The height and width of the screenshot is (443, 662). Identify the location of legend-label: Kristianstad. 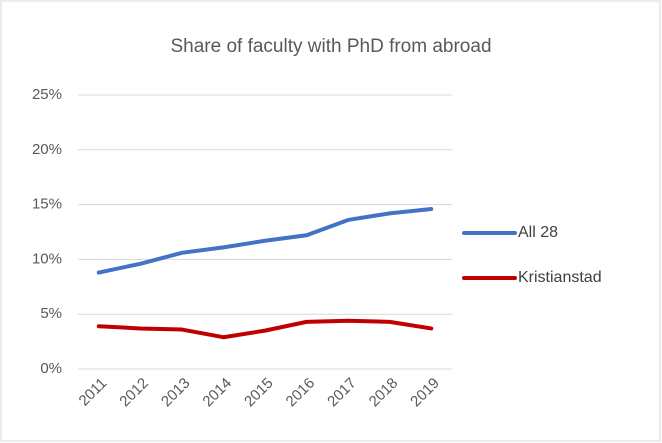
(560, 277).